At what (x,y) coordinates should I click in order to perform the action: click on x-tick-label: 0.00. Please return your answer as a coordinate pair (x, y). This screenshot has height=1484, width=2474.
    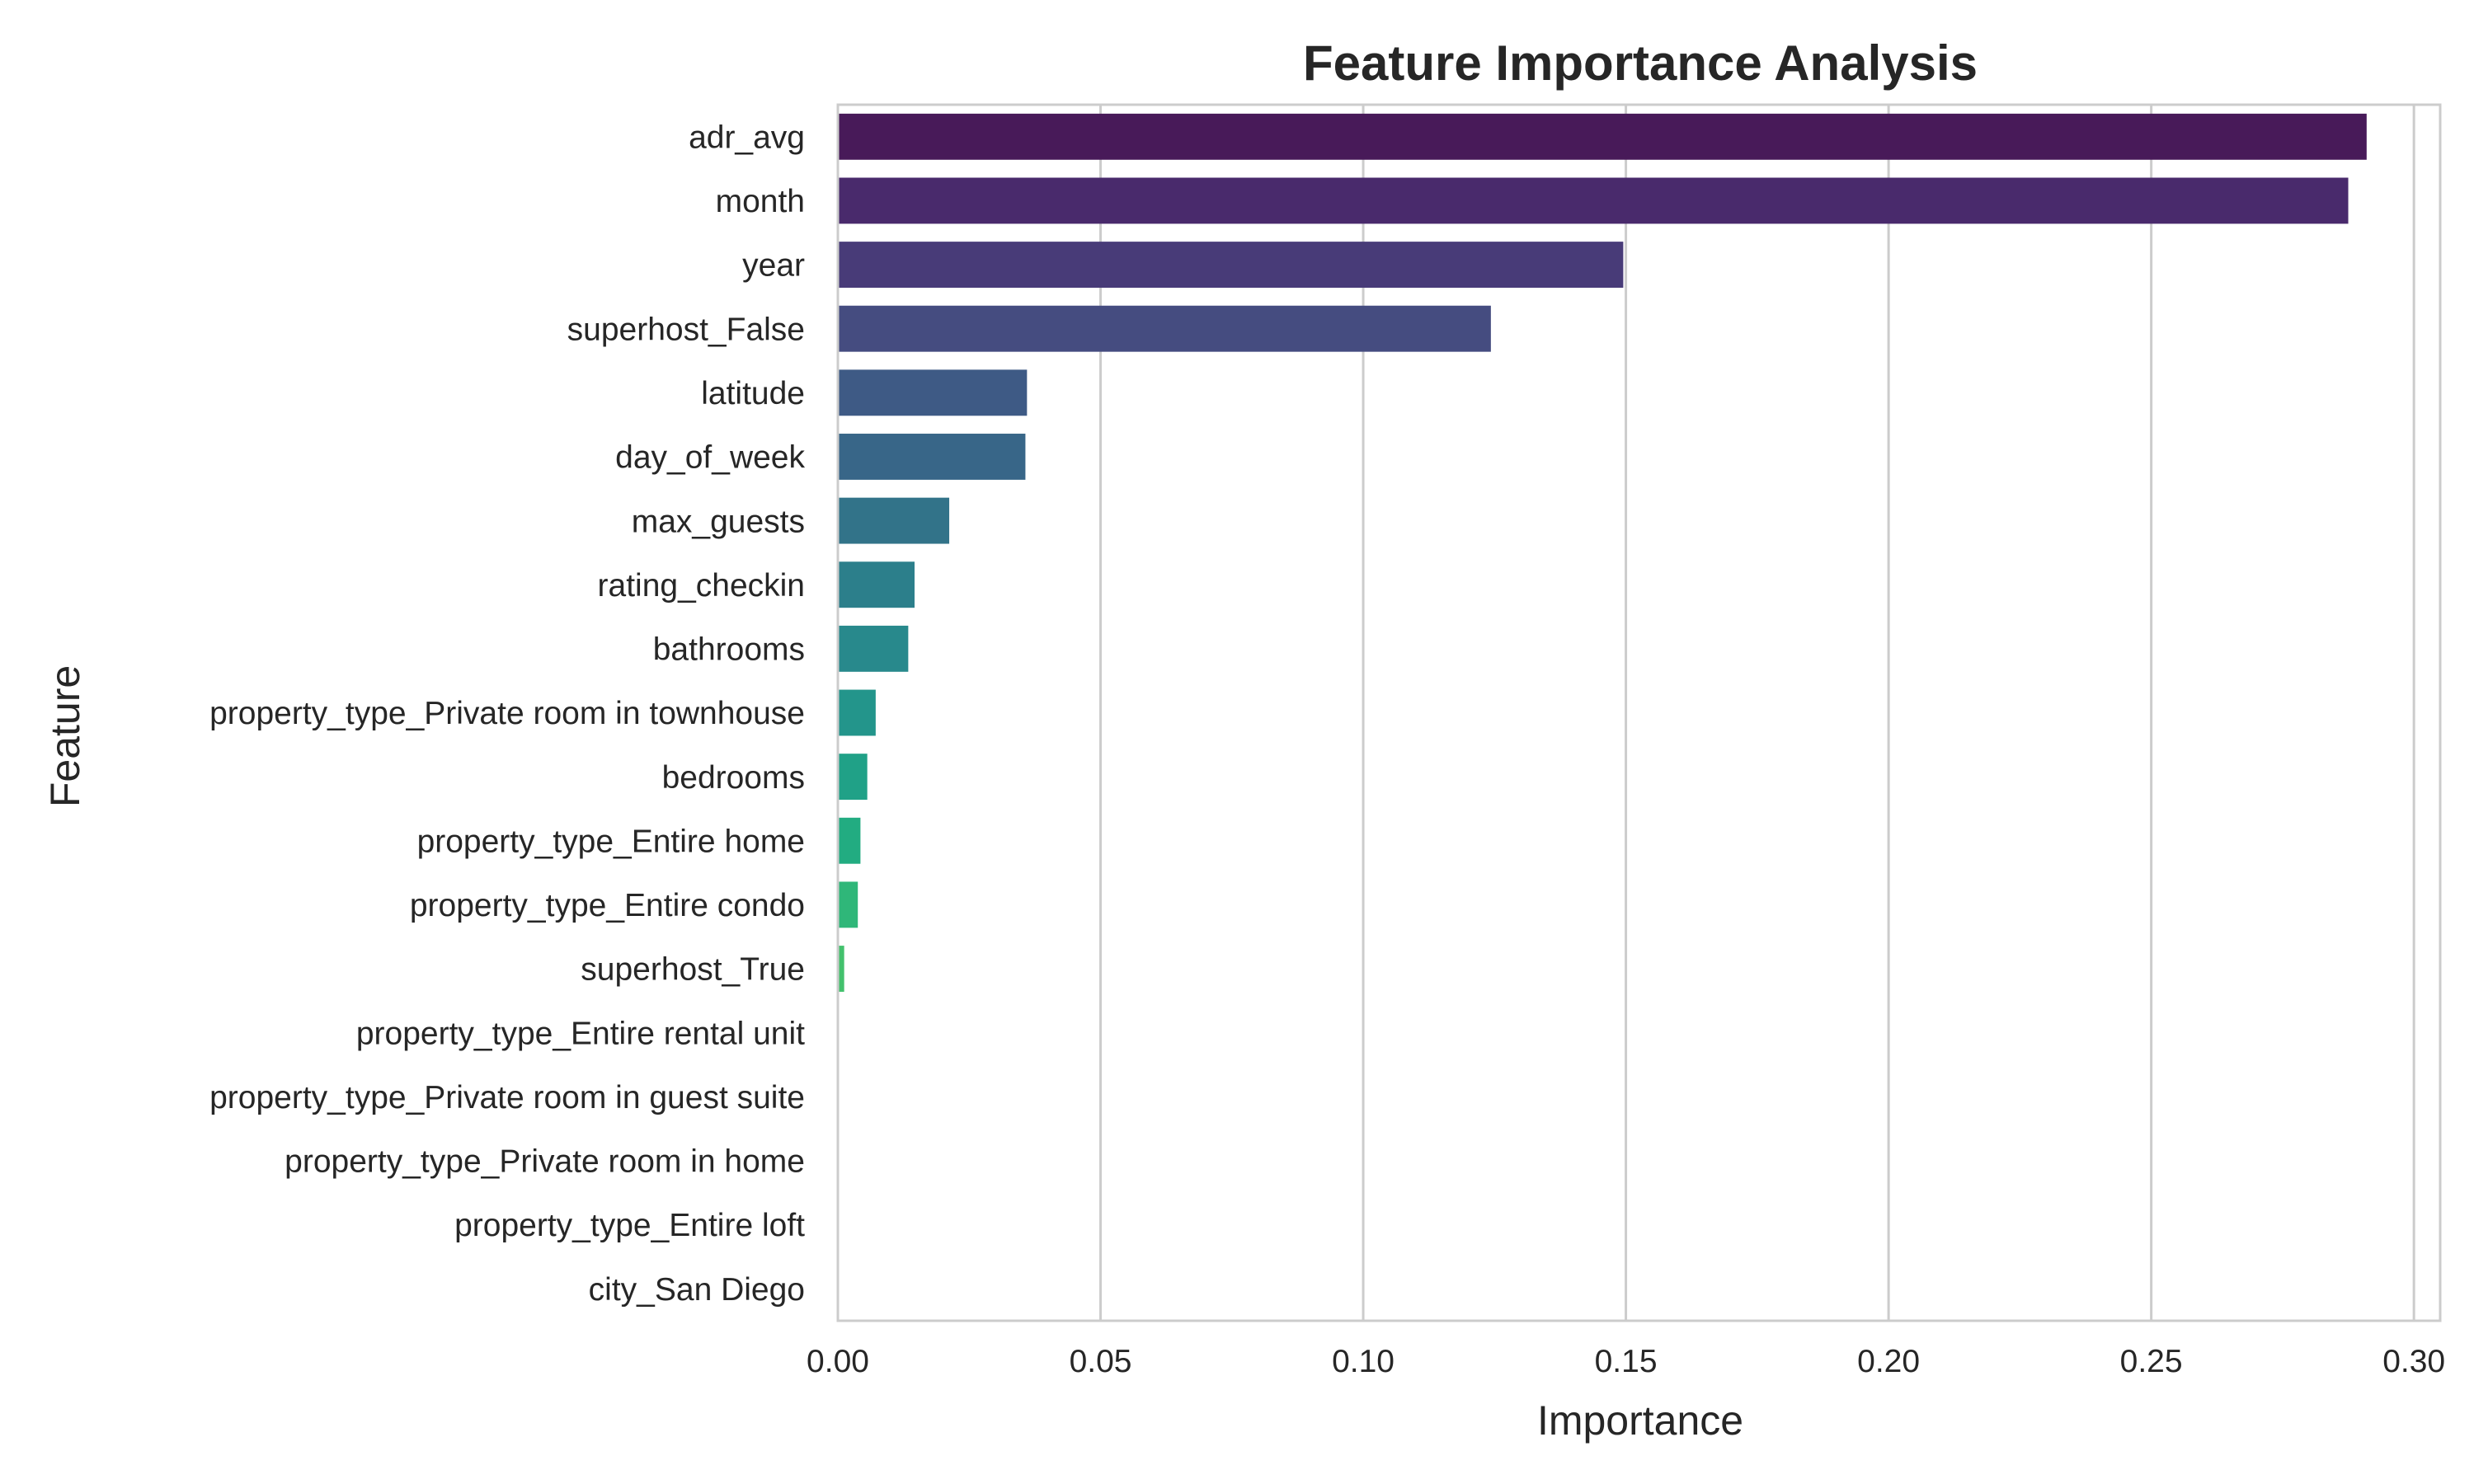
    Looking at the image, I should click on (838, 1361).